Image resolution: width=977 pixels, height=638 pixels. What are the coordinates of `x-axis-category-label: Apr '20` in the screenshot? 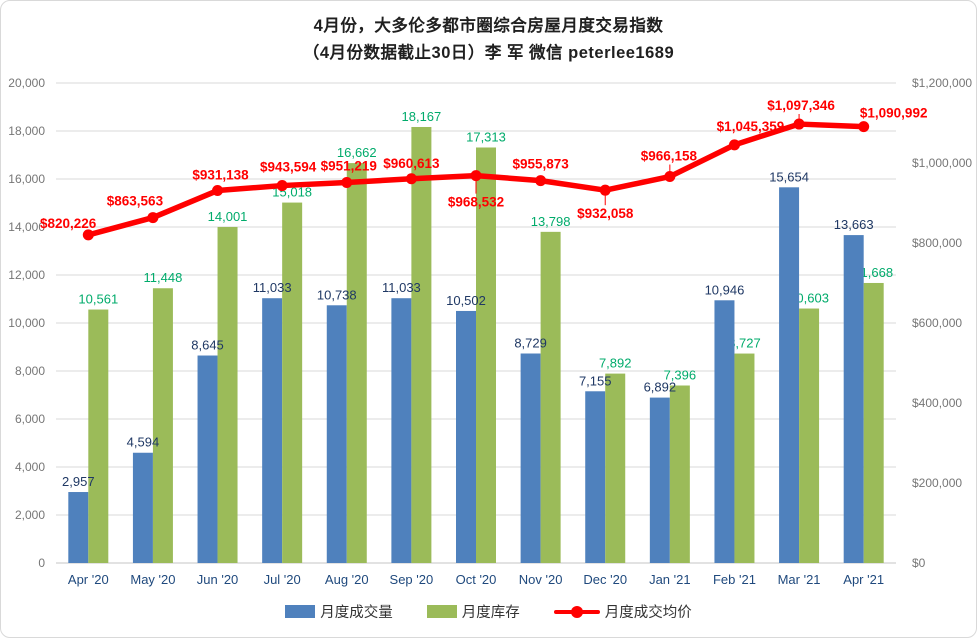 It's located at (88, 579).